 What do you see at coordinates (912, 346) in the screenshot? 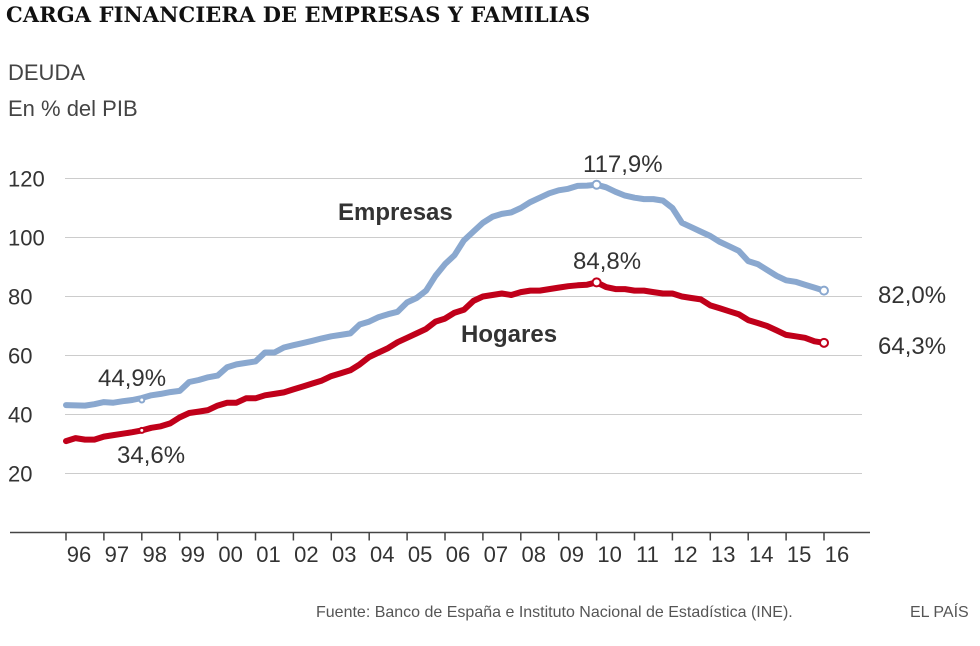
I see `annotation-hogares-end: 64,3%` at bounding box center [912, 346].